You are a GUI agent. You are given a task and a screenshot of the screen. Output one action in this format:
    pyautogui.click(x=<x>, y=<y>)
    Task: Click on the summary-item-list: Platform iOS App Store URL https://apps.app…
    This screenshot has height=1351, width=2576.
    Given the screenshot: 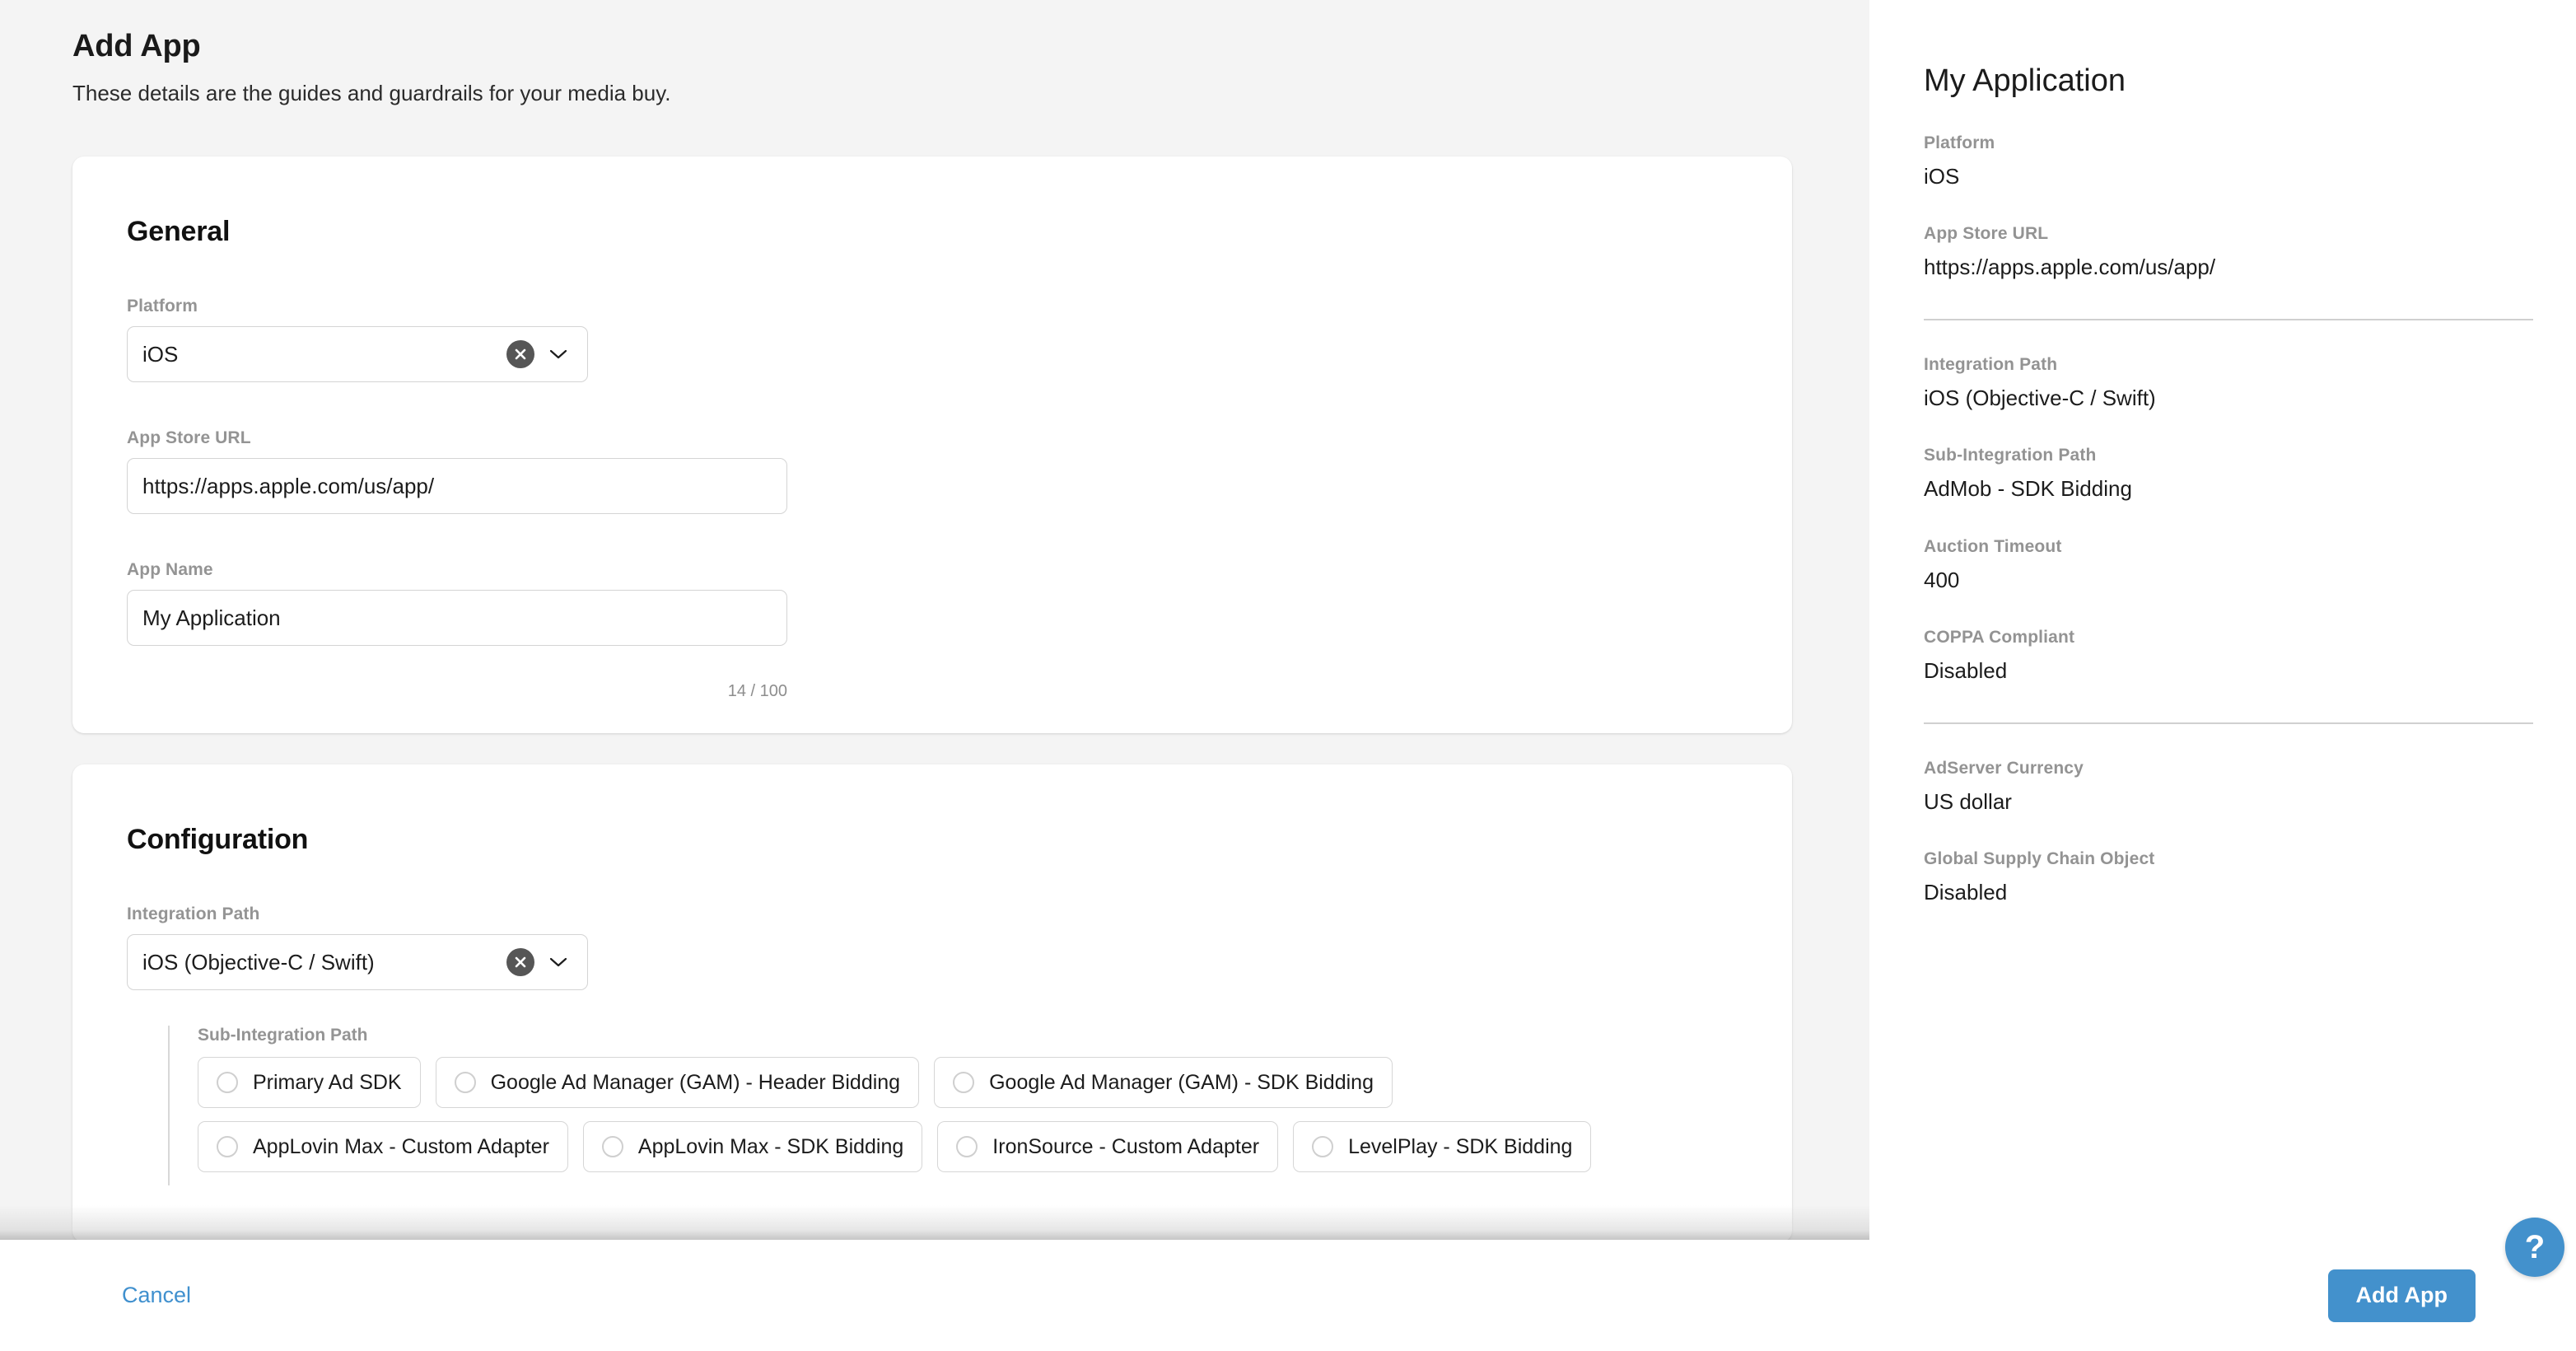 What is the action you would take?
    pyautogui.click(x=2228, y=519)
    